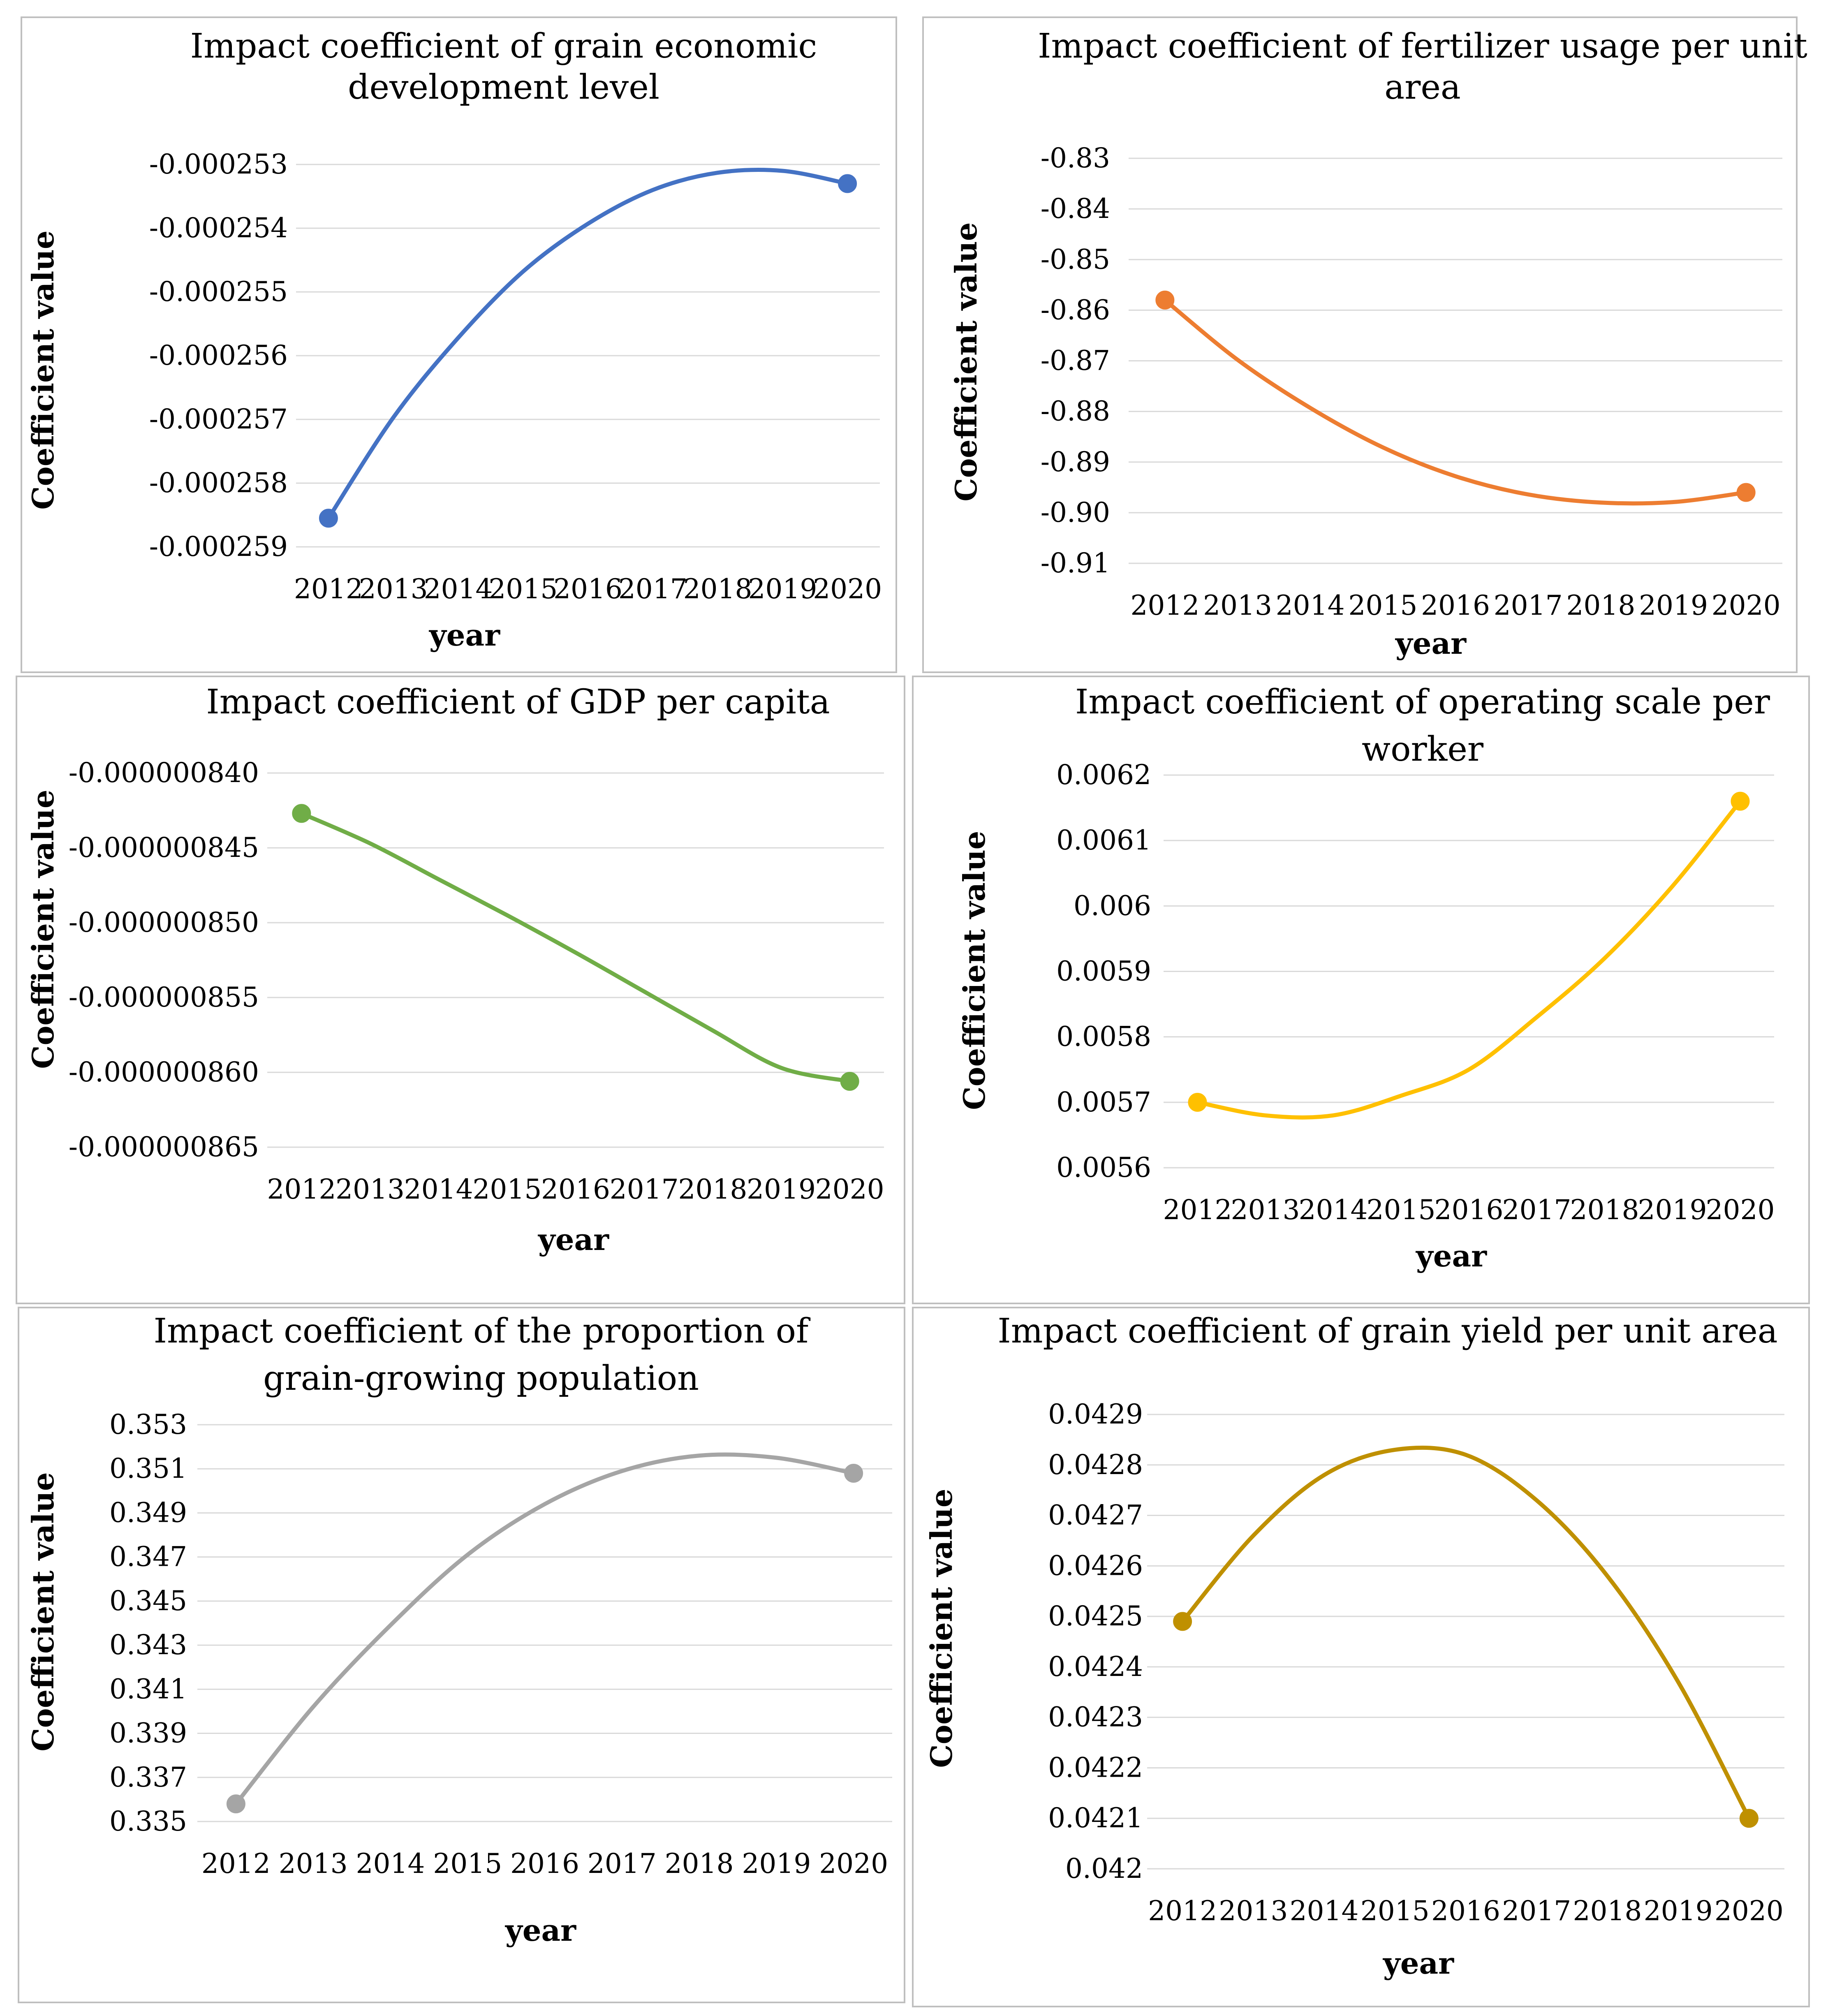 The image size is (1821, 2016). I want to click on y-tick-label: 0.0056, so click(1103, 1167).